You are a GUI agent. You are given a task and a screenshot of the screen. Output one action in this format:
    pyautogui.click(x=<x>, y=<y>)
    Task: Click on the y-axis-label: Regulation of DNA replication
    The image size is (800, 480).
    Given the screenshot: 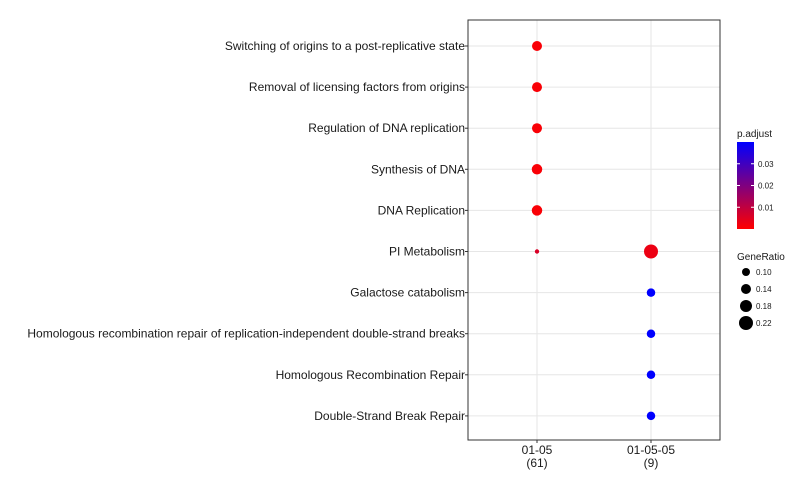 What is the action you would take?
    pyautogui.click(x=386, y=128)
    